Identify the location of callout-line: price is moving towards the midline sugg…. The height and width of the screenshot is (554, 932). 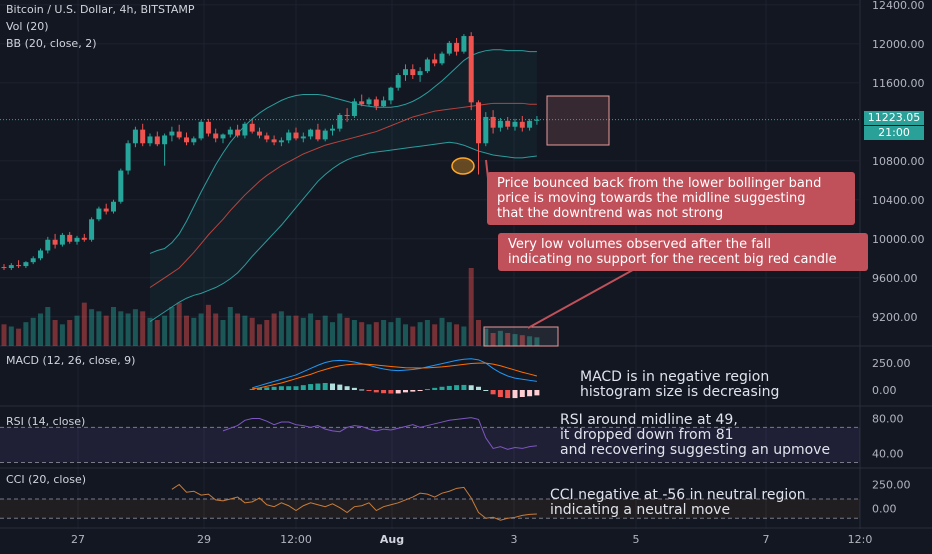
(651, 198).